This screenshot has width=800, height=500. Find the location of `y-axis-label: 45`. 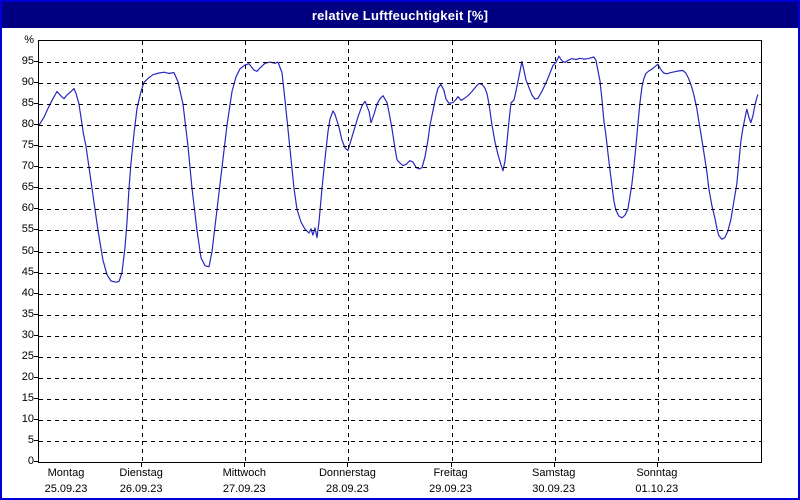

y-axis-label: 45 is located at coordinates (27, 271).